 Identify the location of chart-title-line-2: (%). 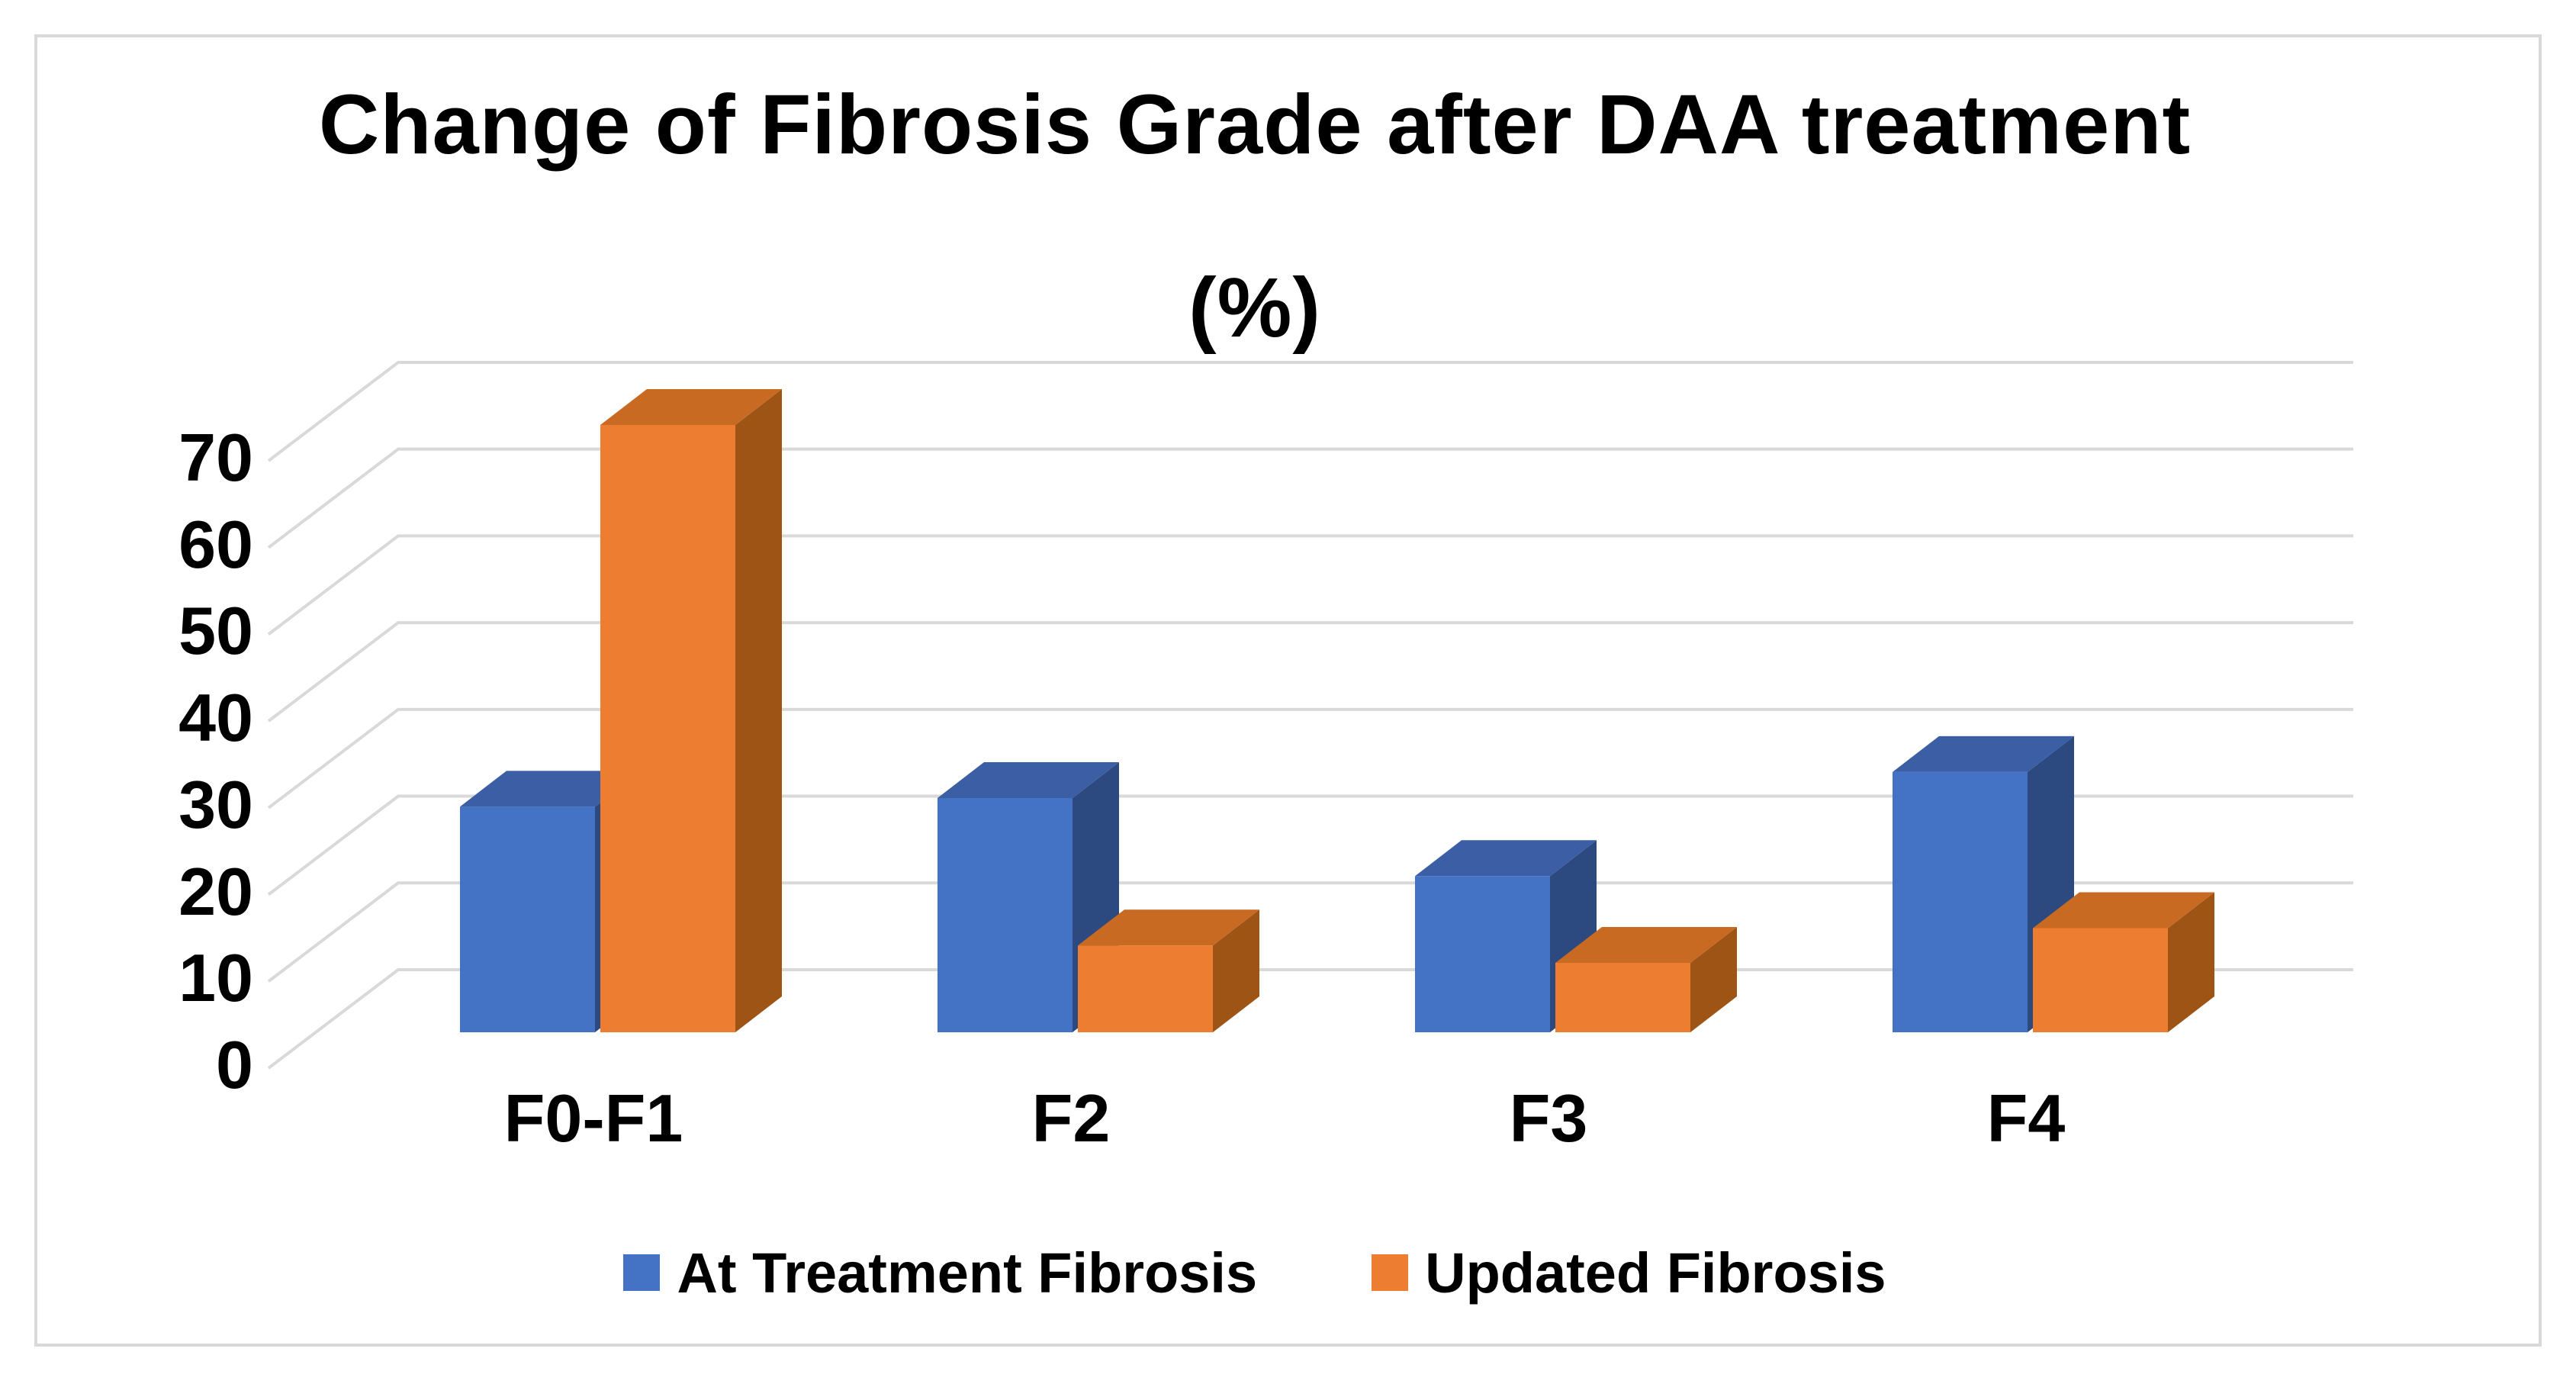
(1255, 308).